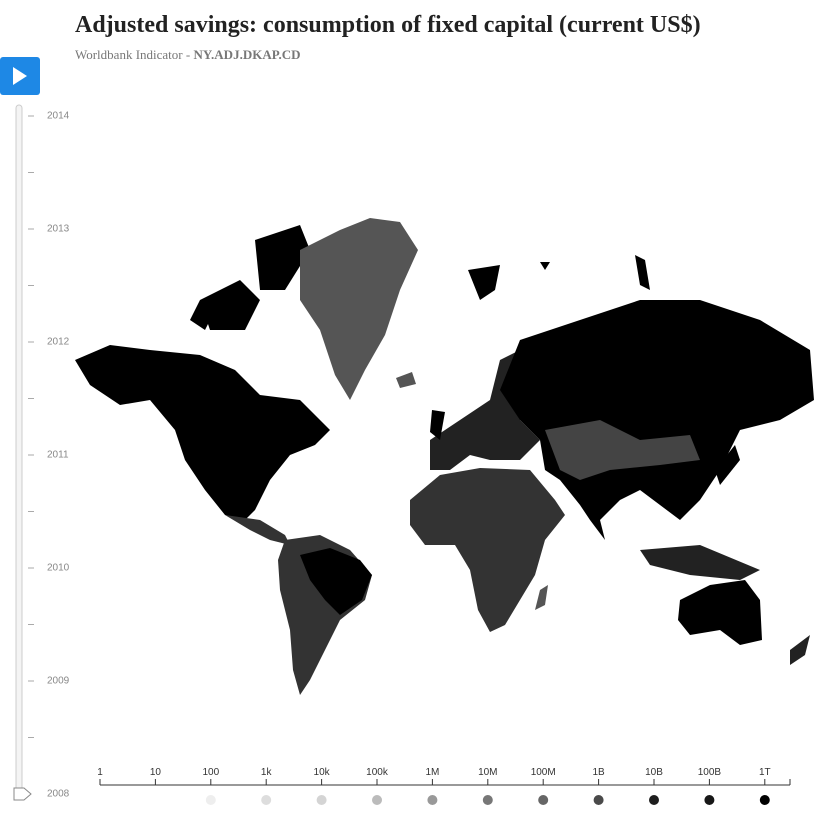  I want to click on year-label: 2011, so click(58, 455).